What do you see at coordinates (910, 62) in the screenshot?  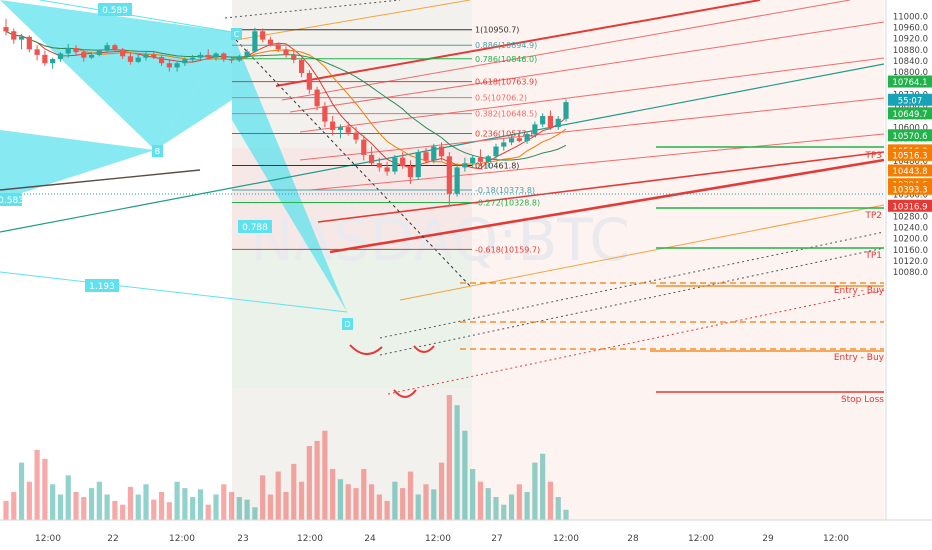 I see `price-tick: 10840.0` at bounding box center [910, 62].